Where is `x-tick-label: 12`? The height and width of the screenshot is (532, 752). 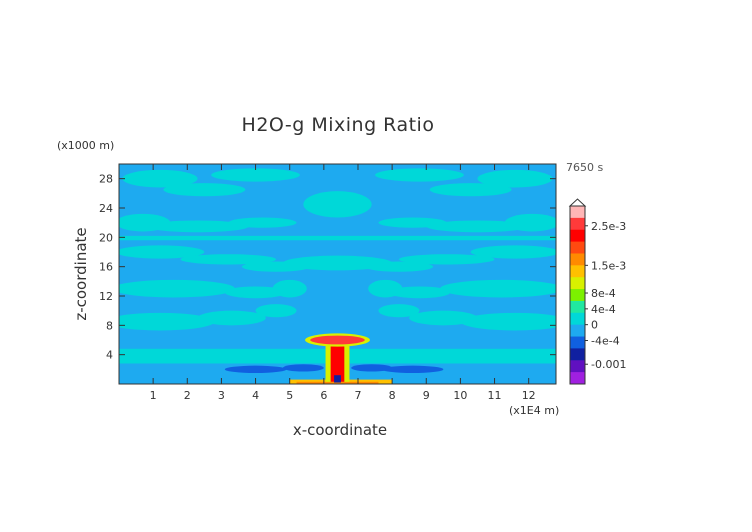 x-tick-label: 12 is located at coordinates (529, 395).